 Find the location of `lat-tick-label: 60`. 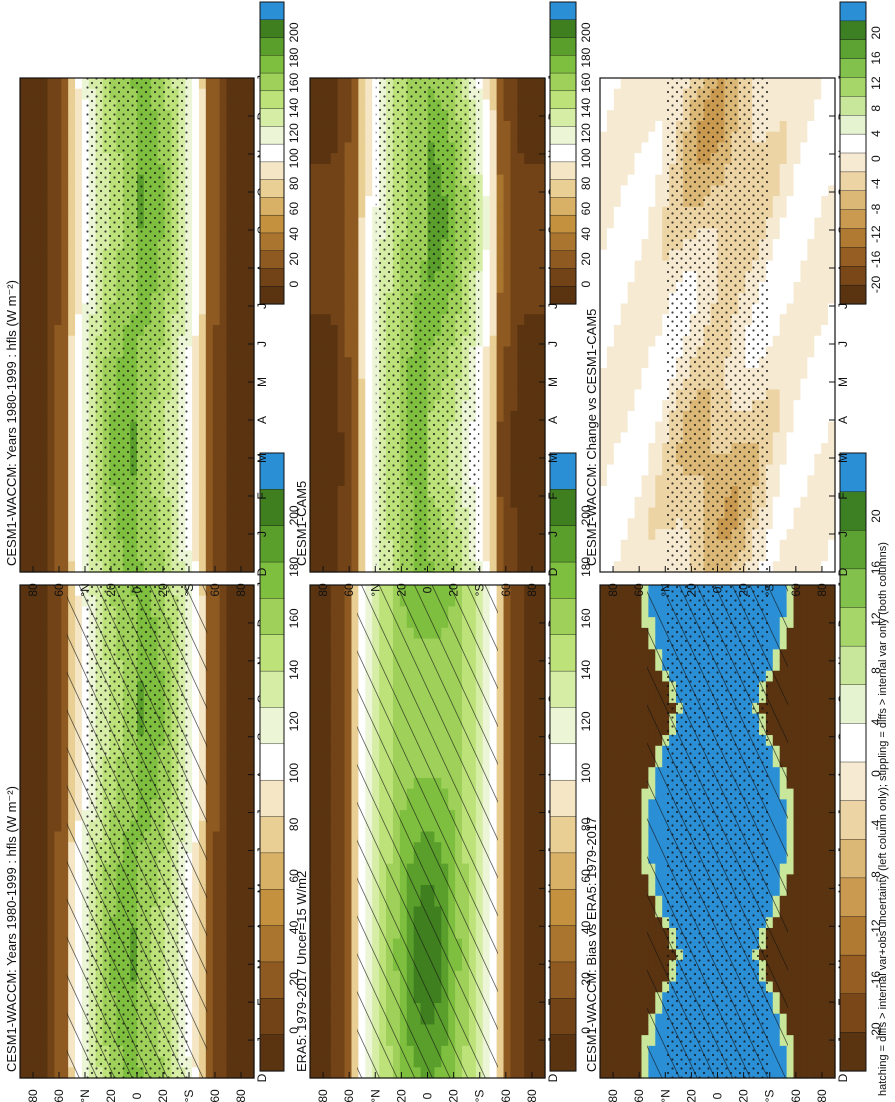

lat-tick-label: 60 is located at coordinates (59, 590).